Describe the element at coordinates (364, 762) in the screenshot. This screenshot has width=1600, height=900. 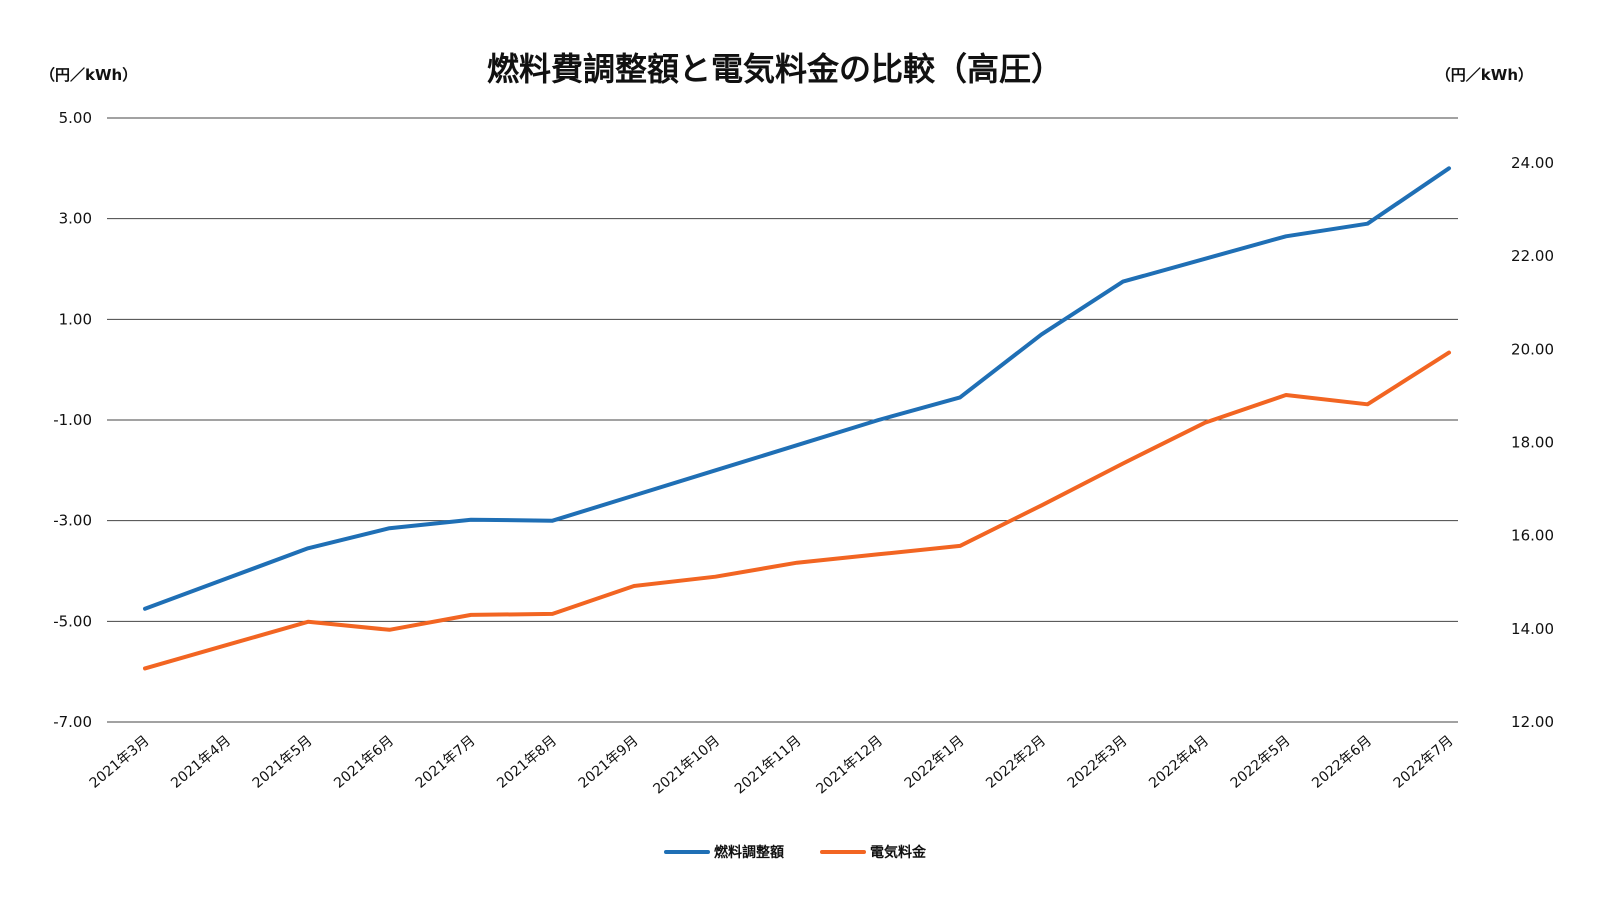
I see `x-tick-label: 2021年6月` at that location.